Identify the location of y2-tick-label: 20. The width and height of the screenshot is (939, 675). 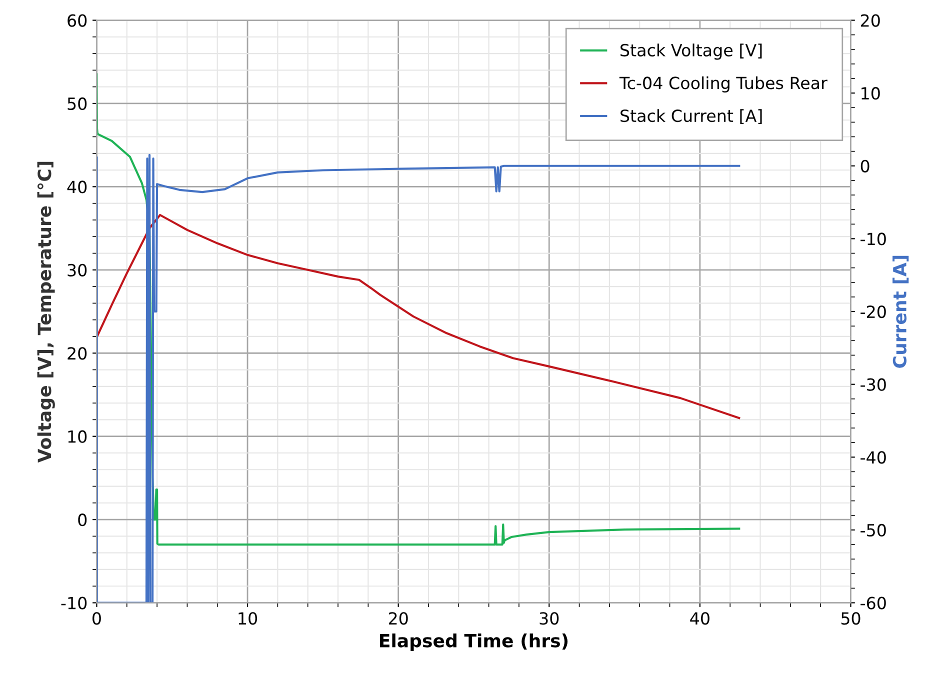
(870, 20).